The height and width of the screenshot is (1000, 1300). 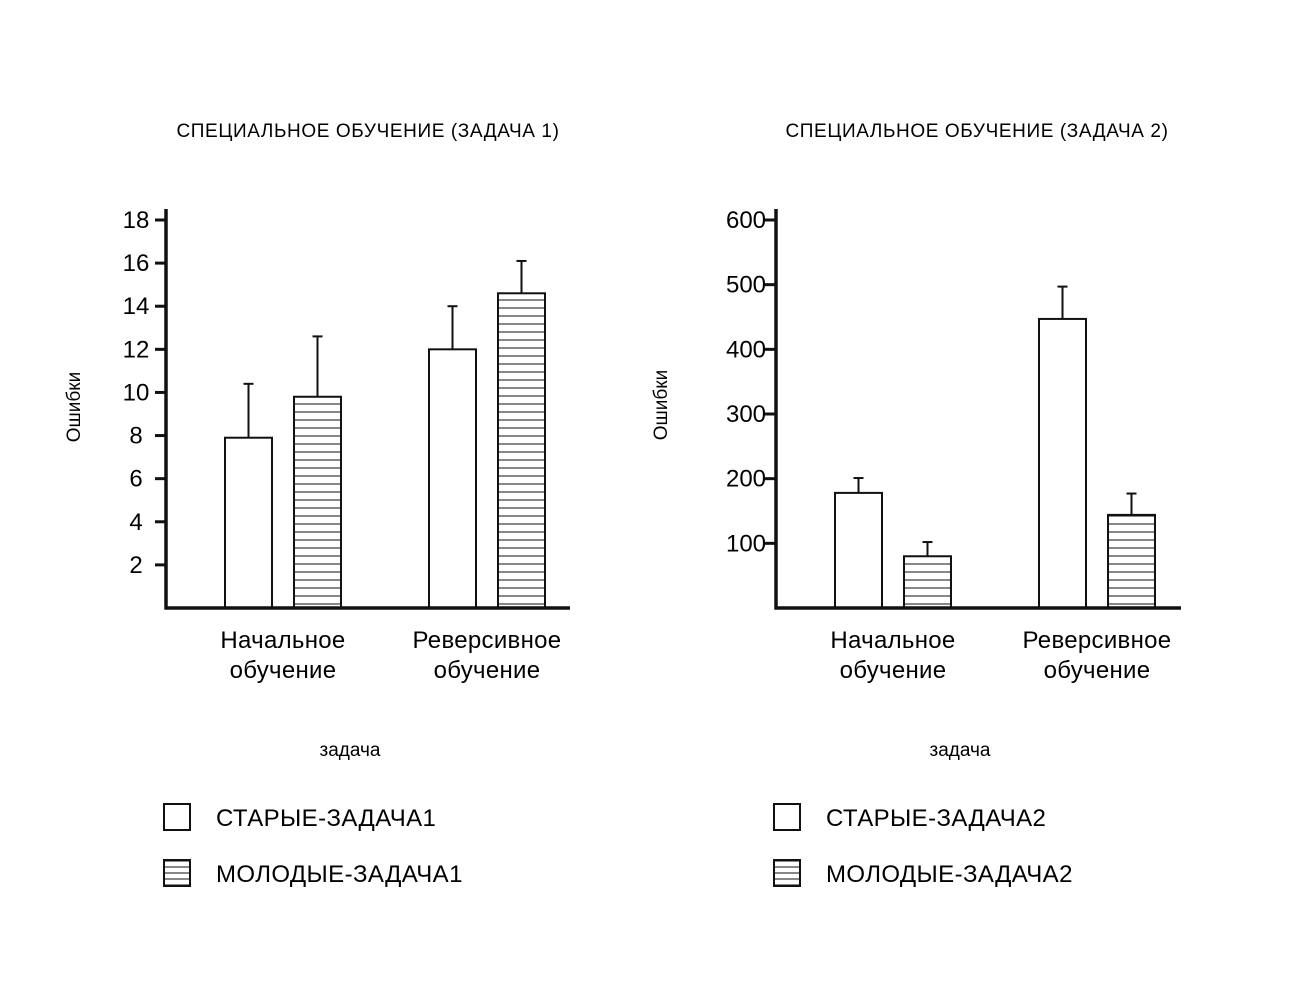 I want to click on legend-label: СТАРЫЕ-ЗАДАЧА2, so click(x=936, y=818).